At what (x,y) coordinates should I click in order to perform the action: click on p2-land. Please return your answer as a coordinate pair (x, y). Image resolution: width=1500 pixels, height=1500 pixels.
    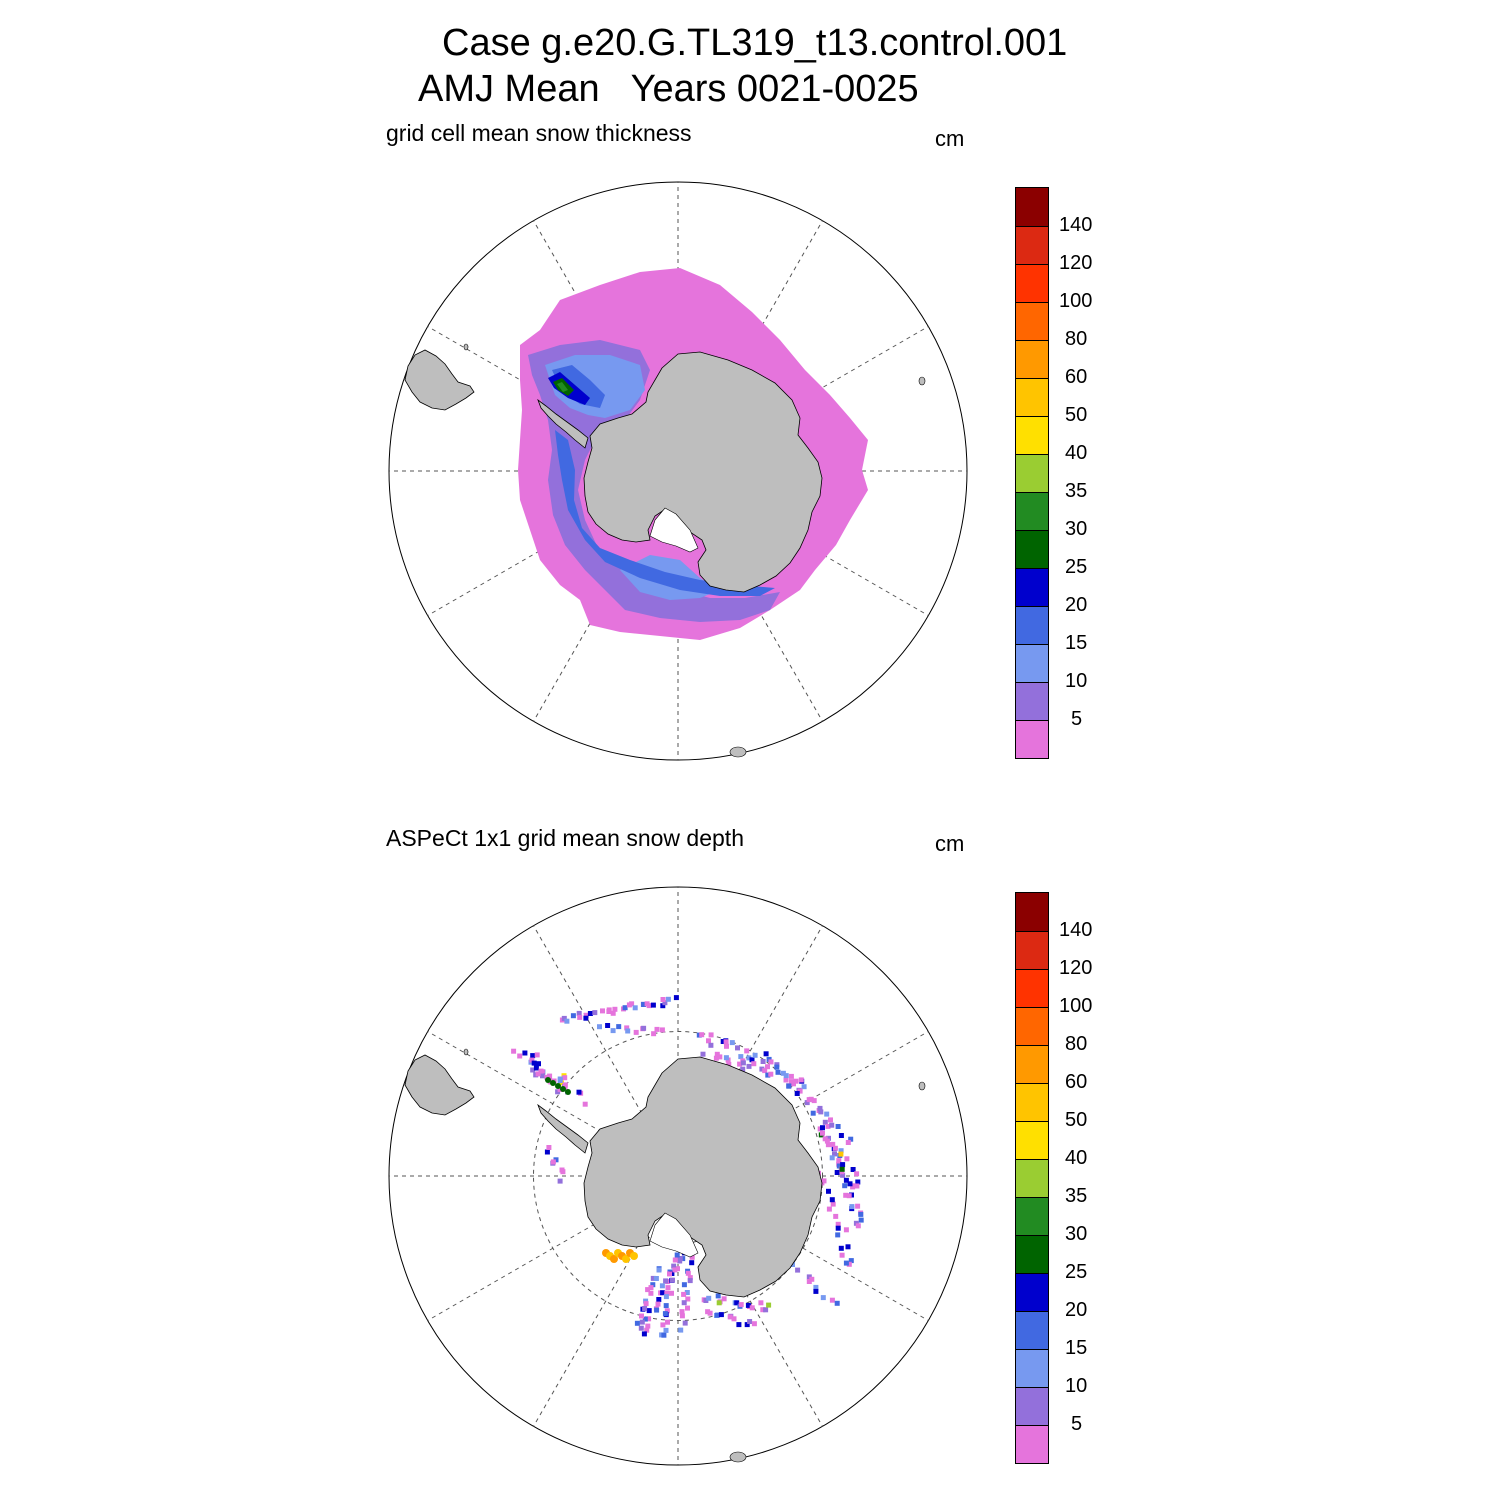
    Looking at the image, I should click on (665, 1255).